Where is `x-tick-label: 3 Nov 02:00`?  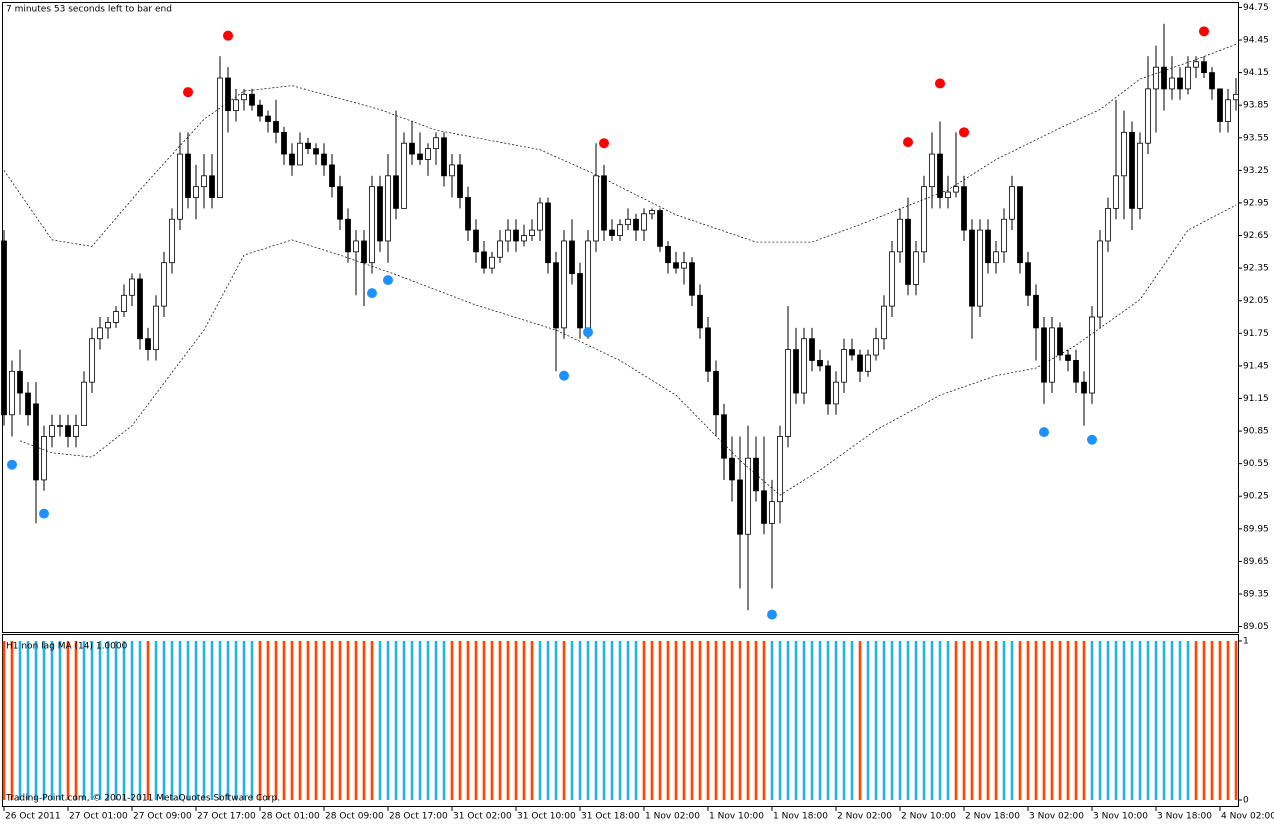
x-tick-label: 3 Nov 02:00 is located at coordinates (1056, 817).